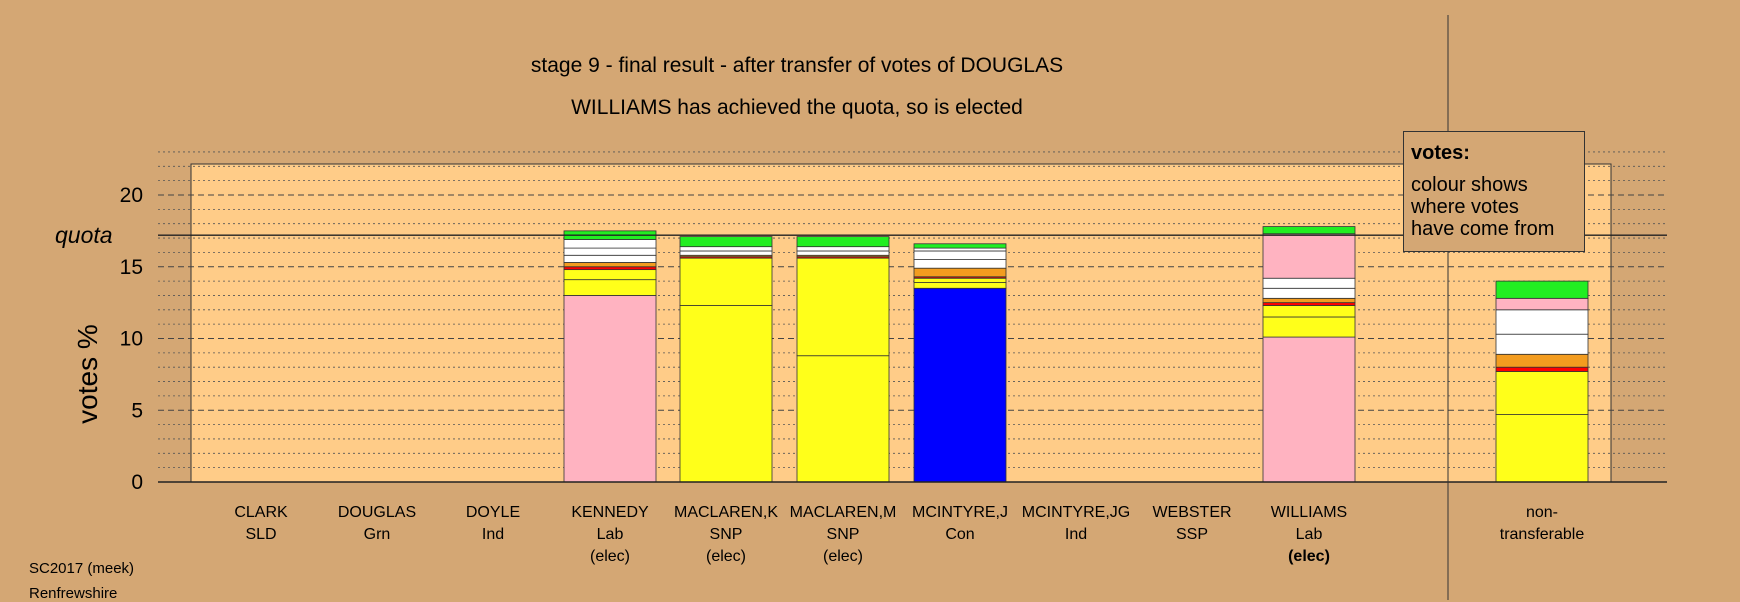 Image resolution: width=1740 pixels, height=602 pixels. What do you see at coordinates (377, 512) in the screenshot?
I see `candidate-name: DOUGLAS` at bounding box center [377, 512].